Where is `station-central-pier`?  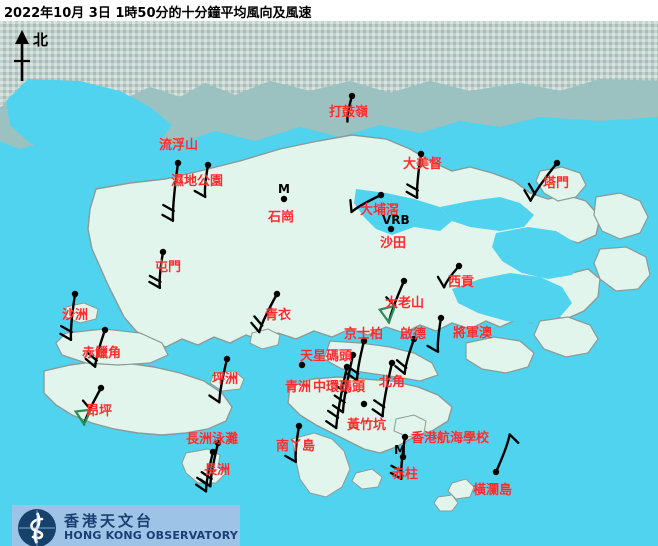 station-central-pier is located at coordinates (338, 396).